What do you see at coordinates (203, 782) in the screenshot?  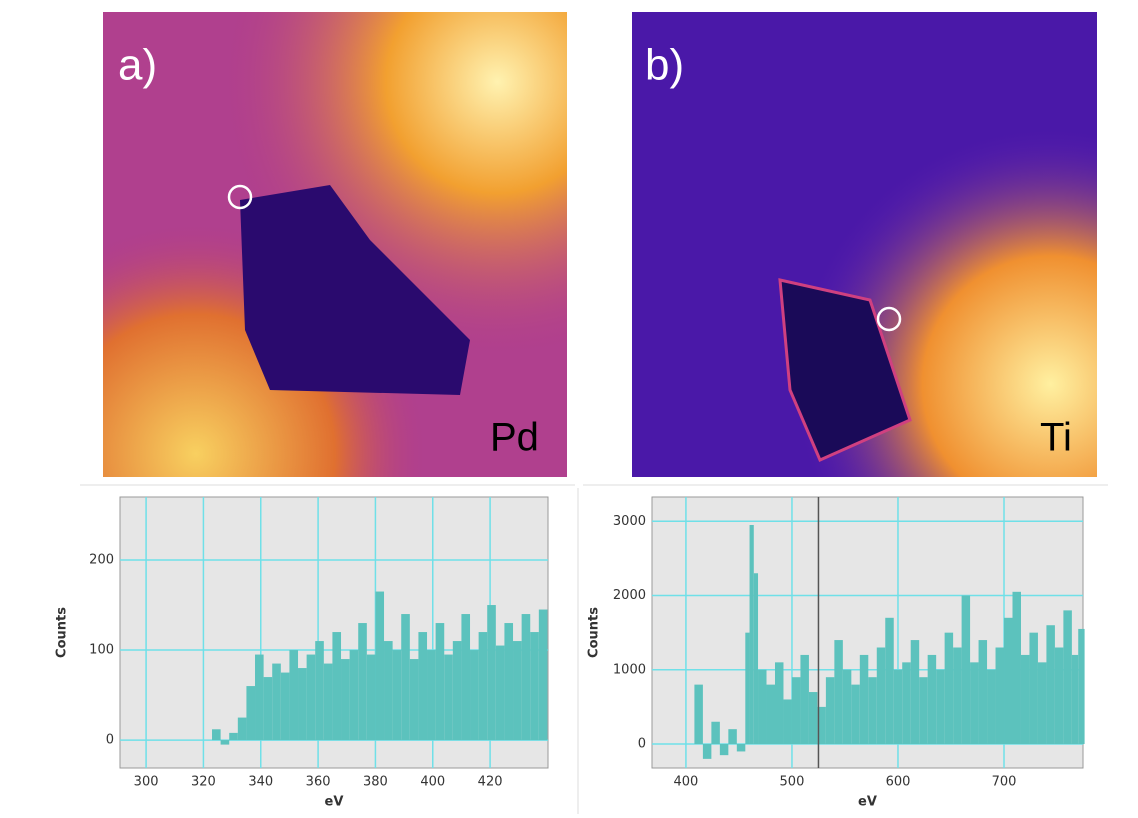 I see `x-tick-label: 320` at bounding box center [203, 782].